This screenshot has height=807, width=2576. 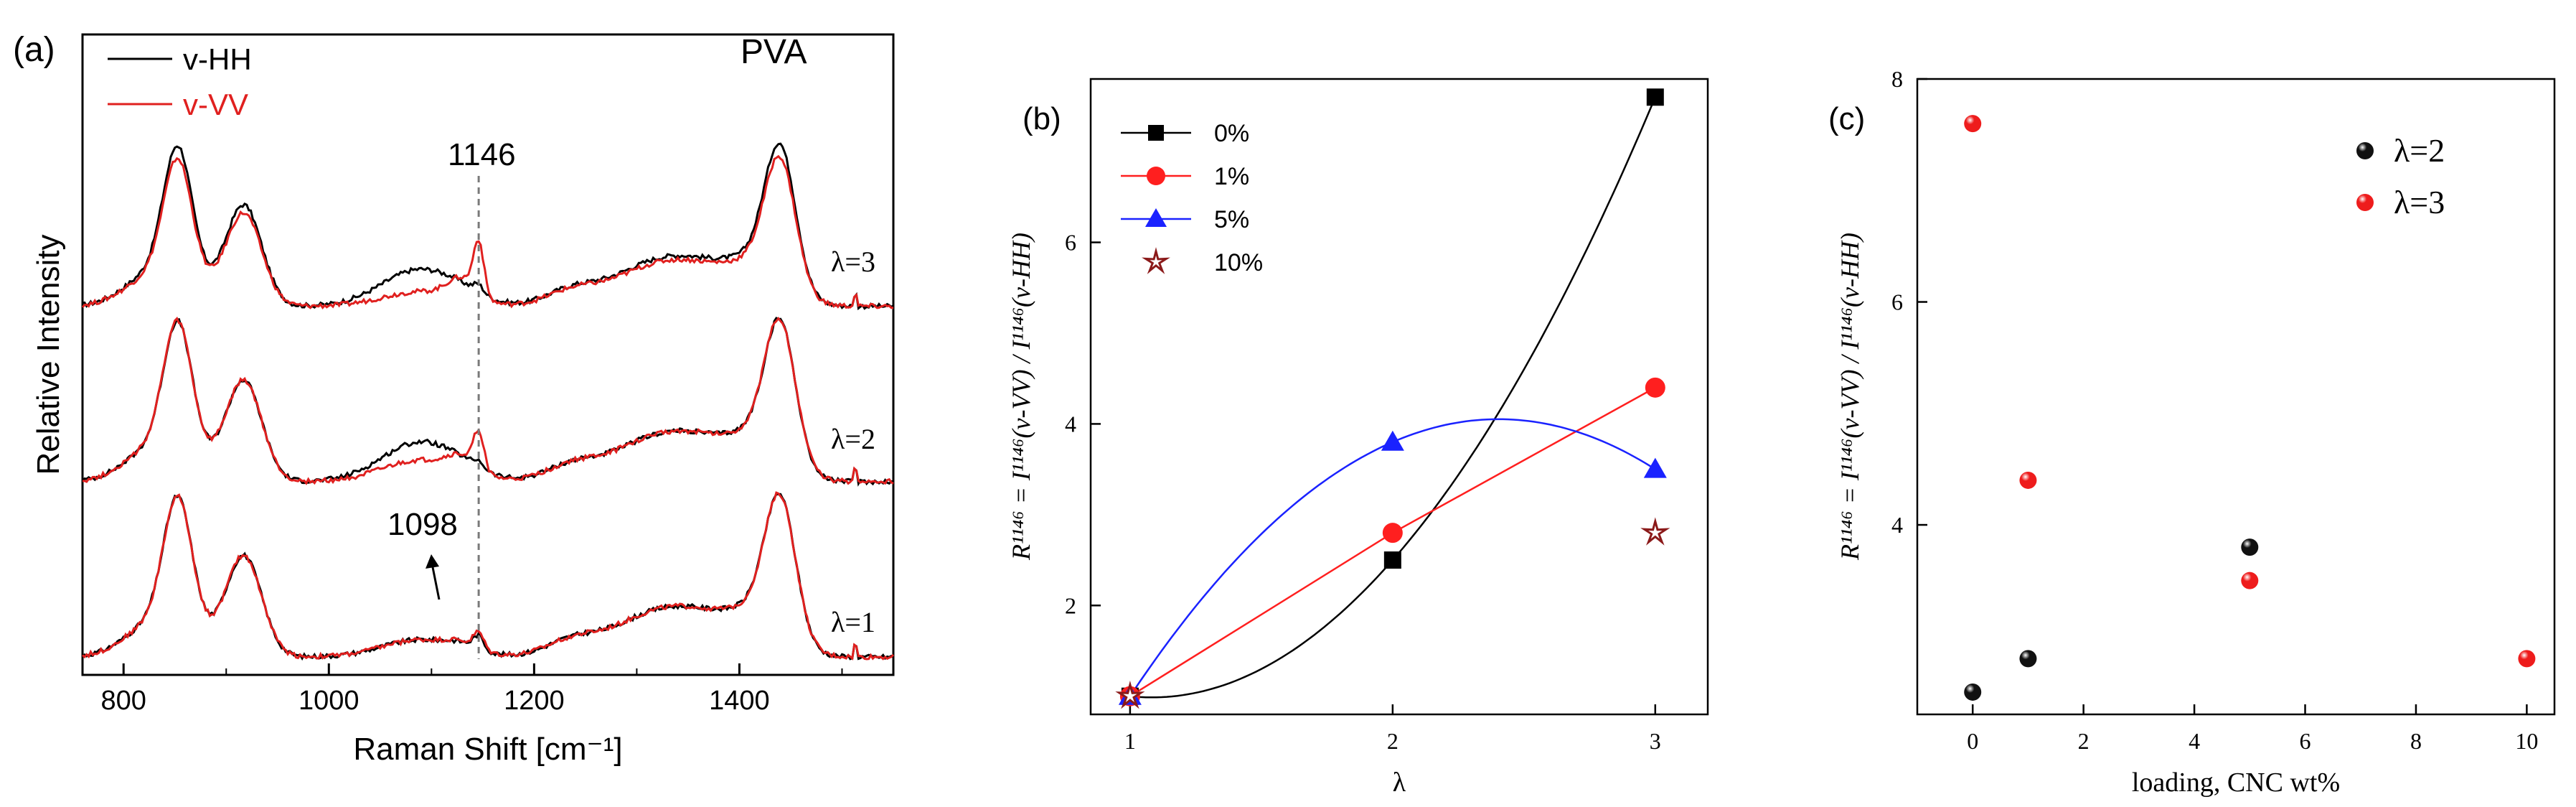 I want to click on panel-b-label: (b), so click(x=1042, y=118).